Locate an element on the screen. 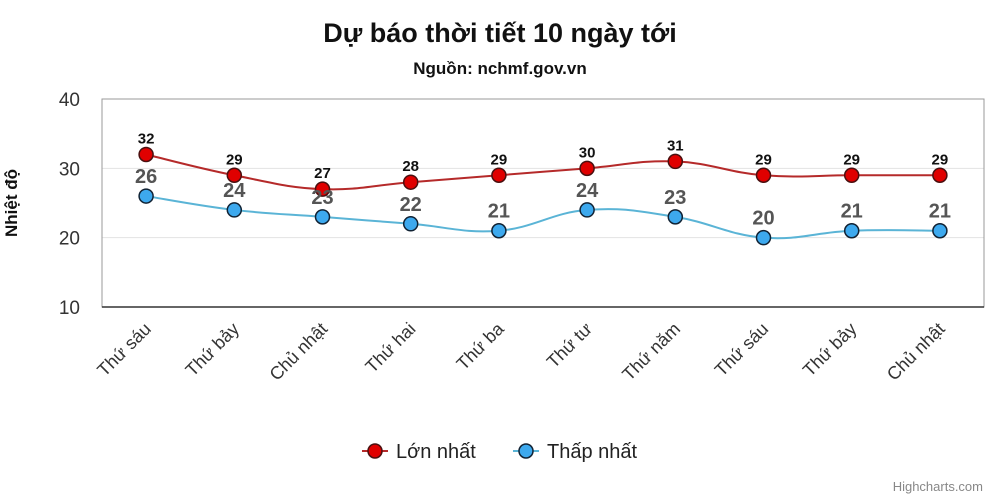 This screenshot has width=1000, height=500. chart-title: Dự báo thời tiết 10 ngày tới is located at coordinates (499, 33).